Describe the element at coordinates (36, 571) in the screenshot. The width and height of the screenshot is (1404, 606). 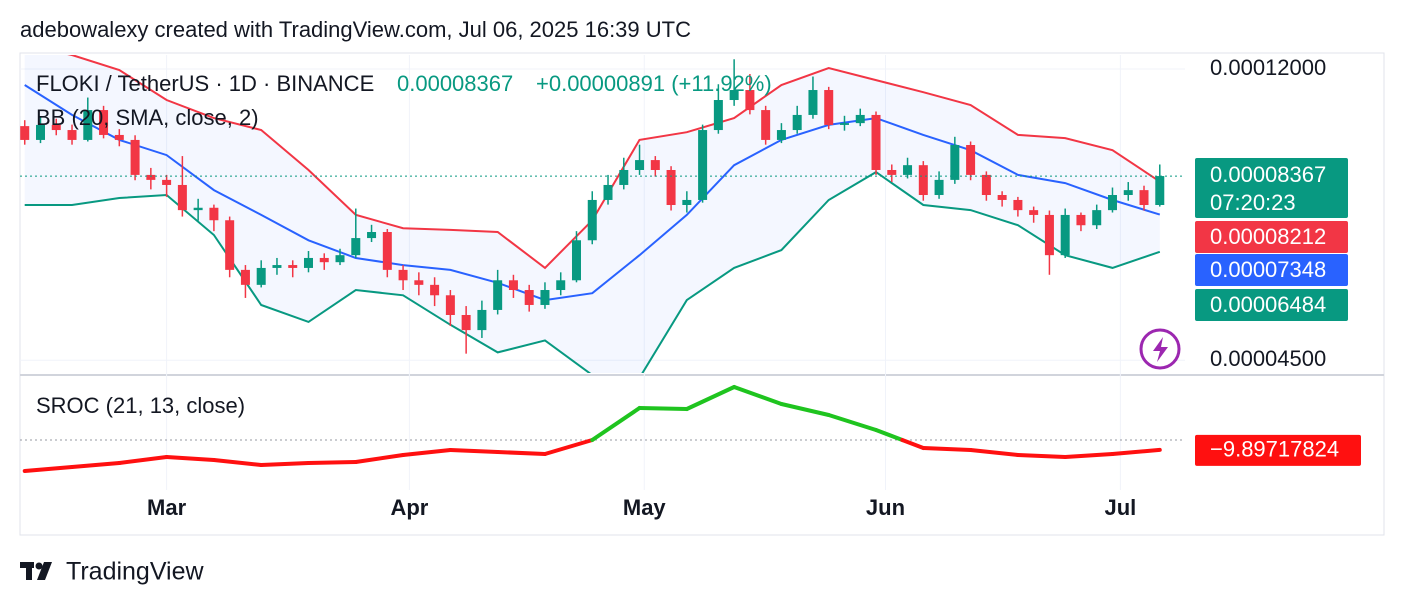
I see `logo` at that location.